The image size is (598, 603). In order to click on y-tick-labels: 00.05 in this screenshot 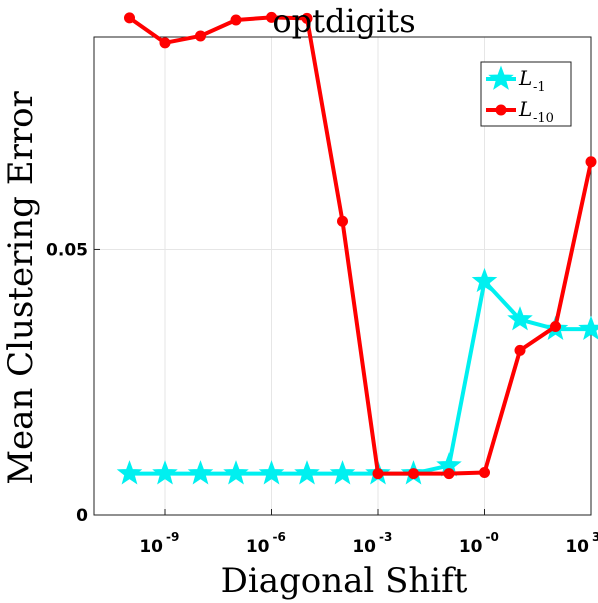, I will do `click(67, 383)`.